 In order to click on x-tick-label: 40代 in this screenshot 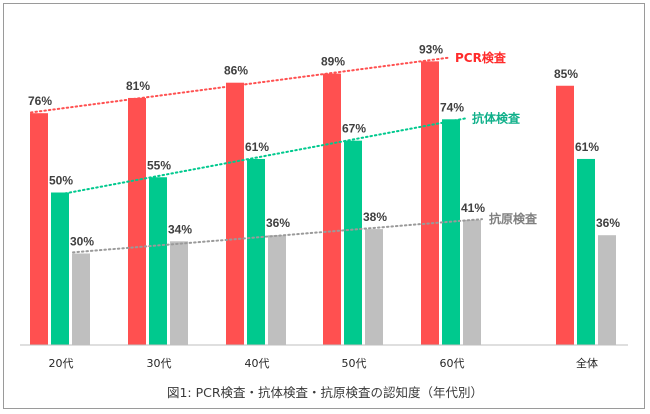, I will do `click(257, 363)`.